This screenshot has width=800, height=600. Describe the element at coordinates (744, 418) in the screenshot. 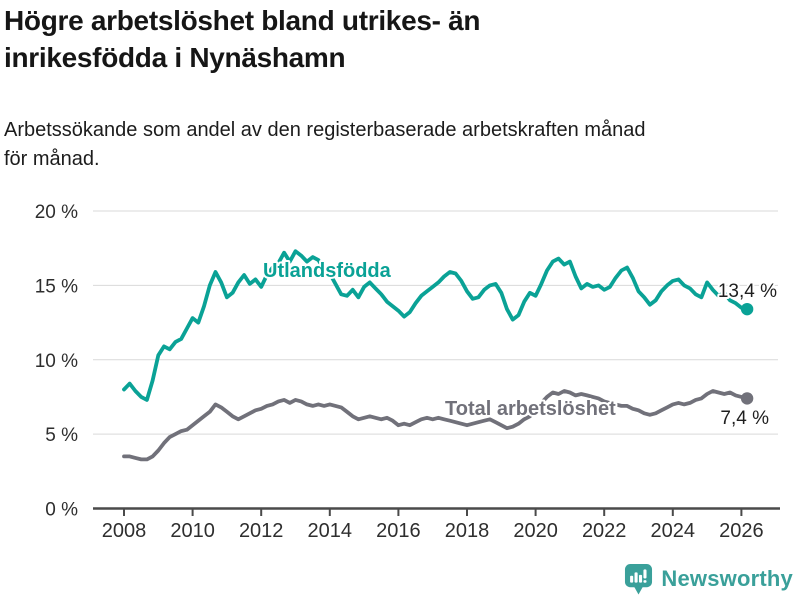

I see `series-end-value-total-arbetsloshet: 7,4 %` at that location.